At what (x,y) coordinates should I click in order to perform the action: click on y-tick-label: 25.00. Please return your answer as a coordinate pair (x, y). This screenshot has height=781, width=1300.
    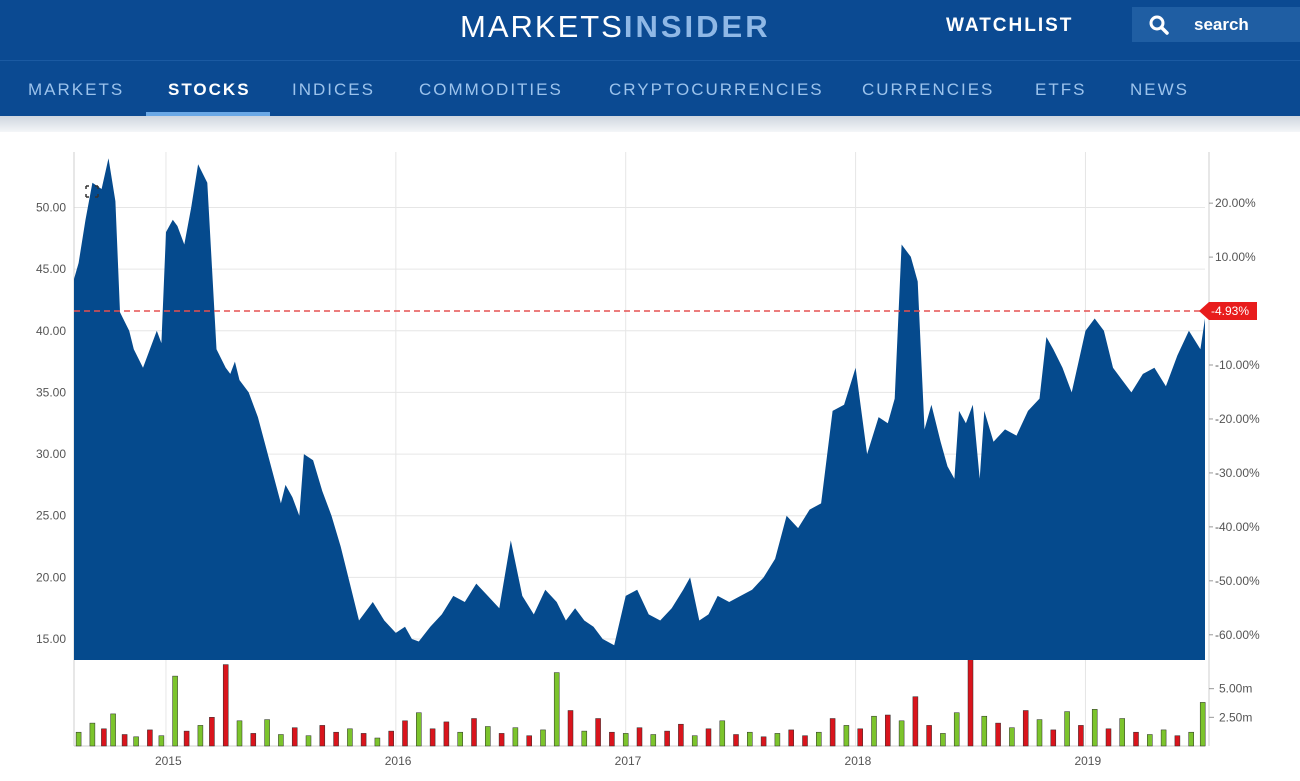
    Looking at the image, I should click on (51, 516).